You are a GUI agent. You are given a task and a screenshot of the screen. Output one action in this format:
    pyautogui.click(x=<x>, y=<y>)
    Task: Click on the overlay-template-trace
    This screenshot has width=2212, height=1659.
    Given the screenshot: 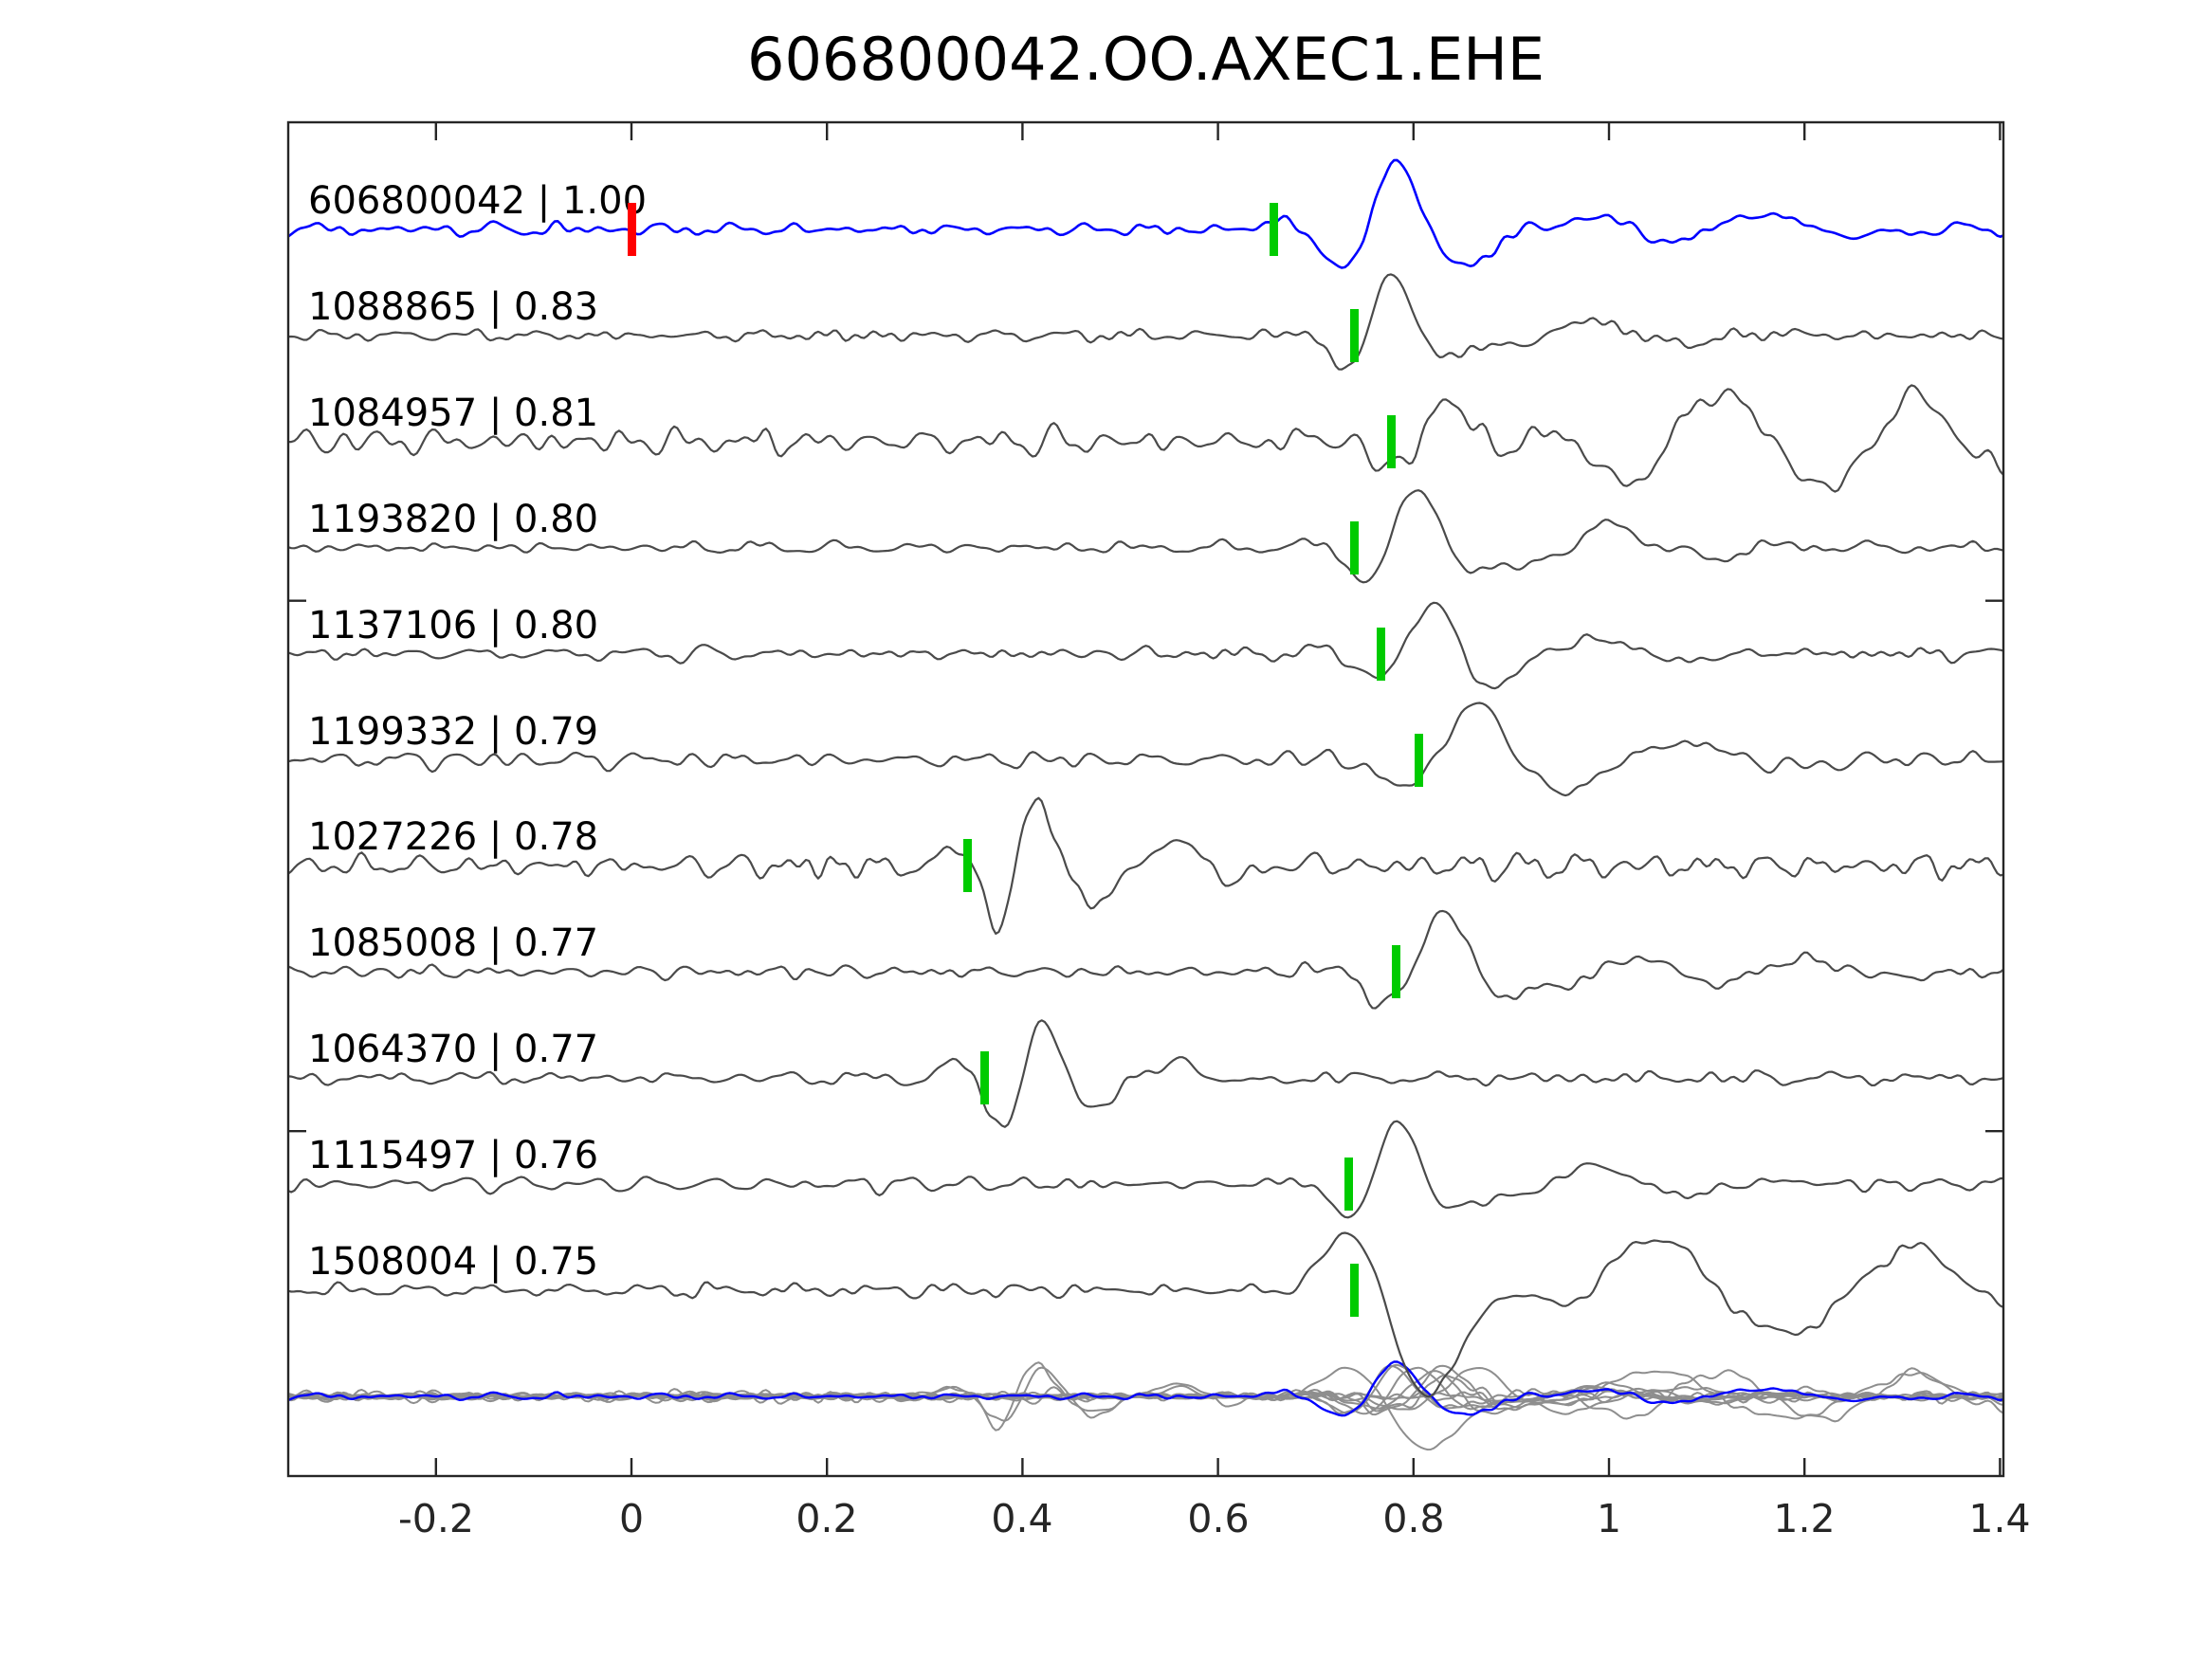 What is the action you would take?
    pyautogui.click(x=1145, y=1388)
    